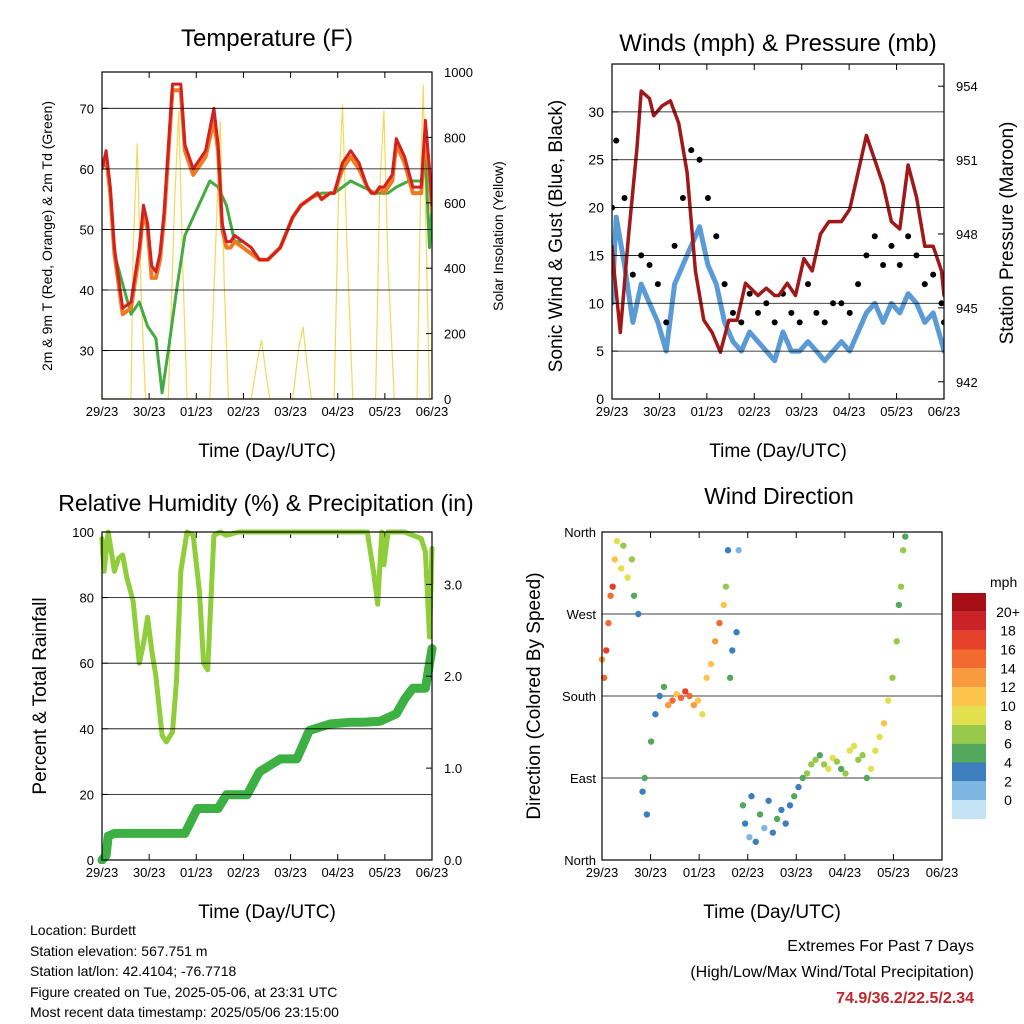  Describe the element at coordinates (905, 998) in the screenshot. I see `extremes-values: 74.9/36.2/22.5/2.34` at that location.